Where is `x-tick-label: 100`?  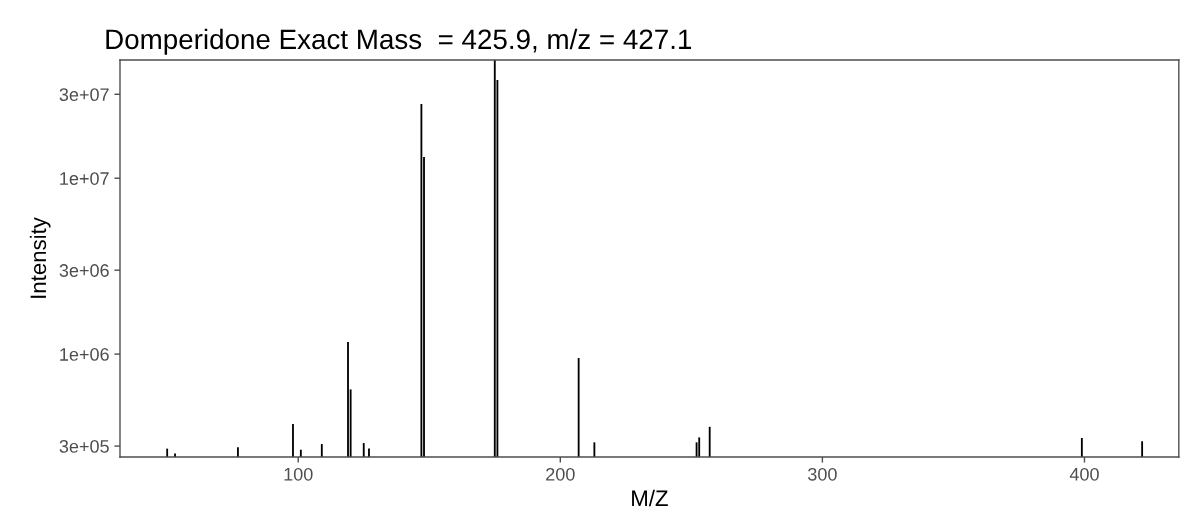 x-tick-label: 100 is located at coordinates (298, 474).